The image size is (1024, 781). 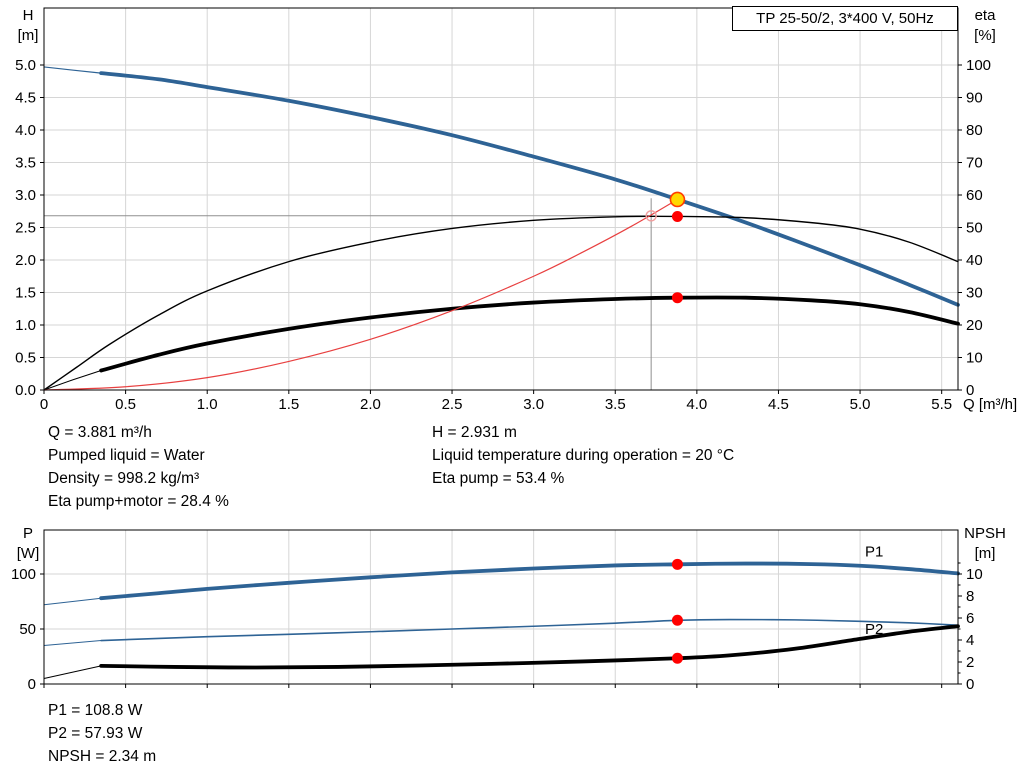 What do you see at coordinates (72, 70) in the screenshot?
I see `curve-hq-lead` at bounding box center [72, 70].